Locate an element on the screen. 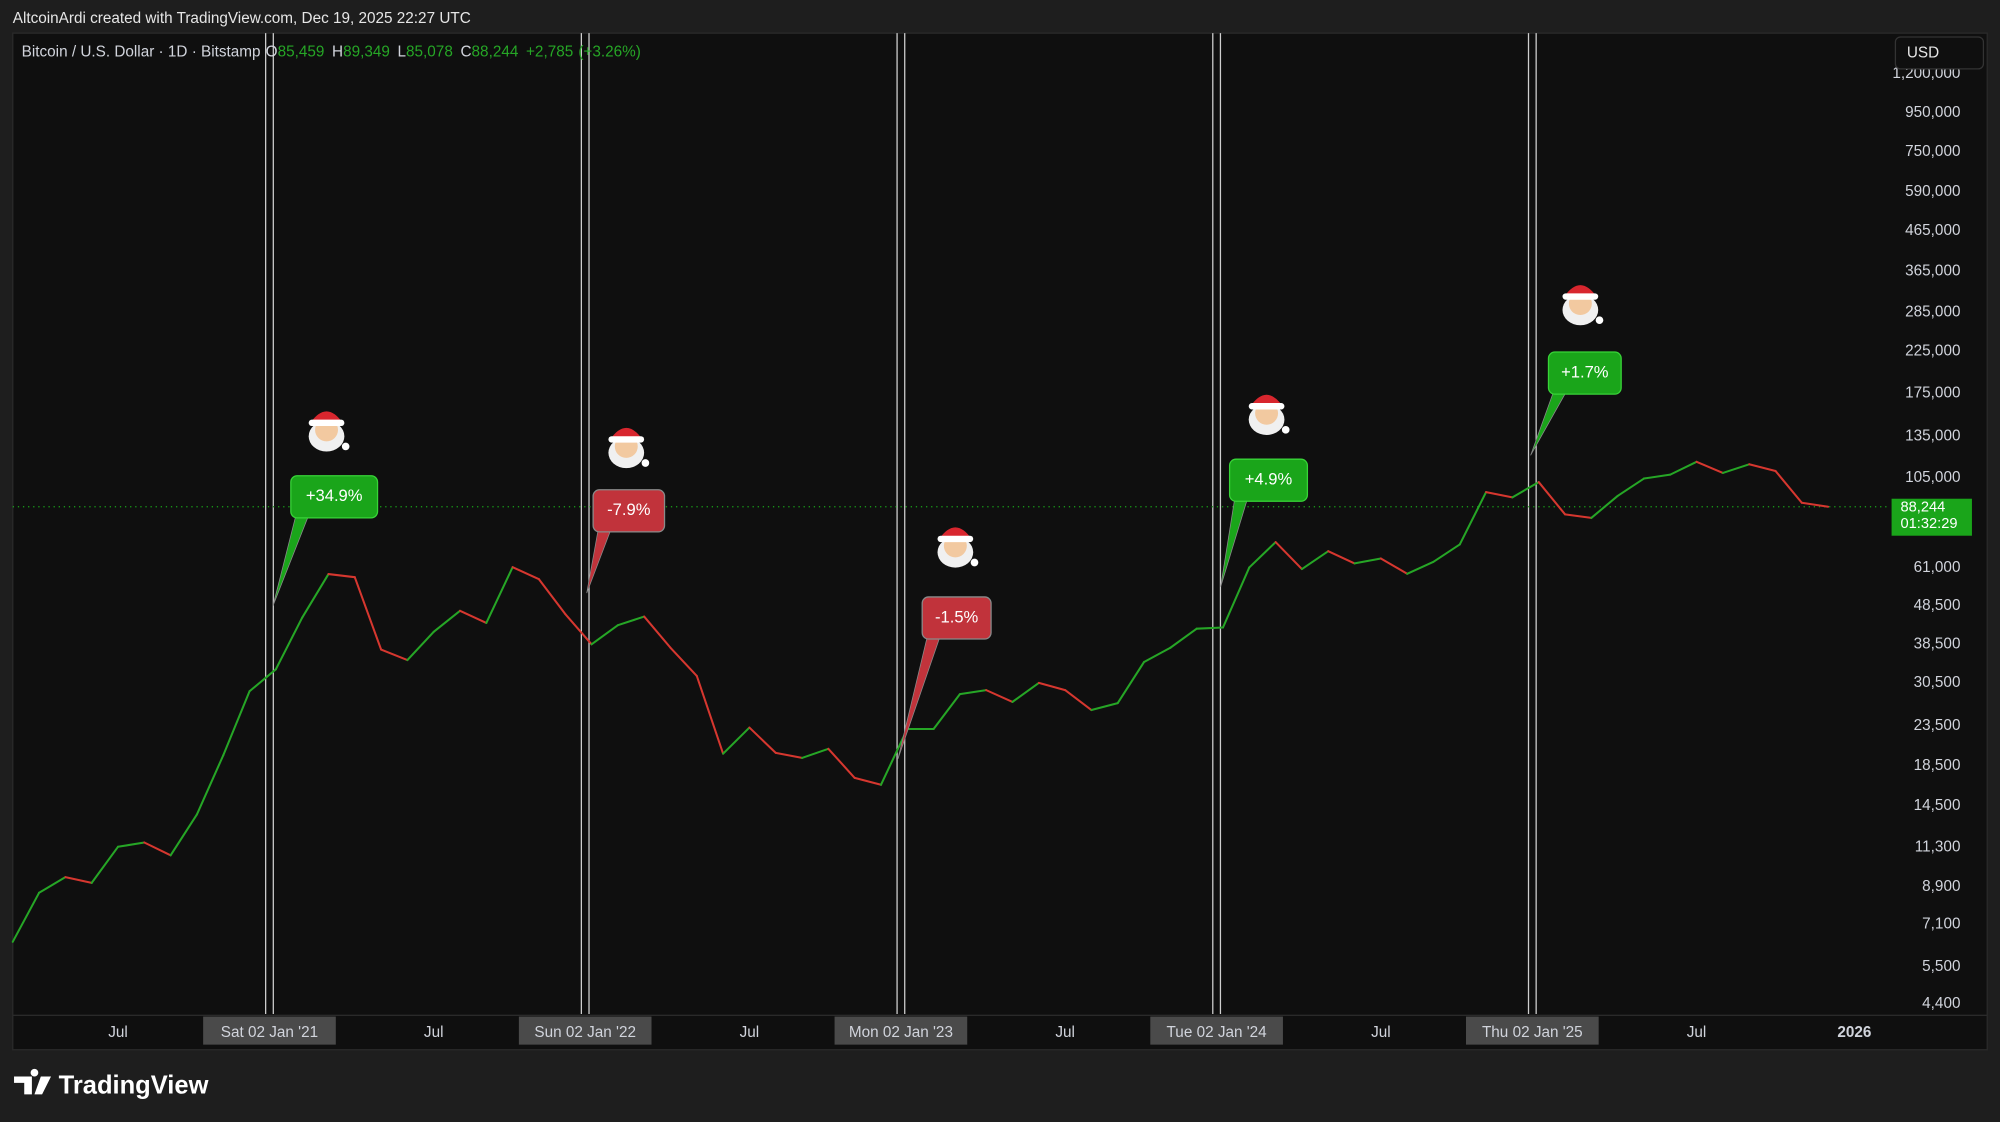 The width and height of the screenshot is (2000, 1122). y-tick-label: 175,000 is located at coordinates (1932, 392).